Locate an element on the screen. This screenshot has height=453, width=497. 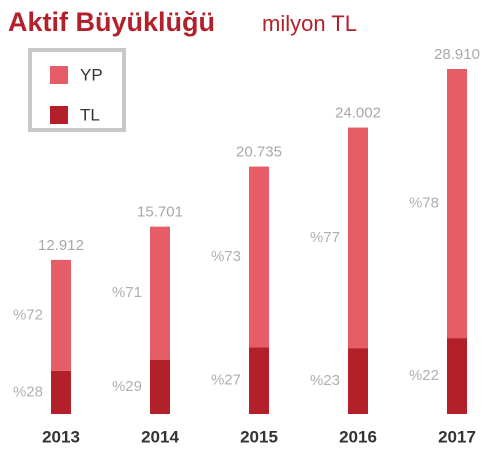
segment-label: %71 is located at coordinates (127, 292).